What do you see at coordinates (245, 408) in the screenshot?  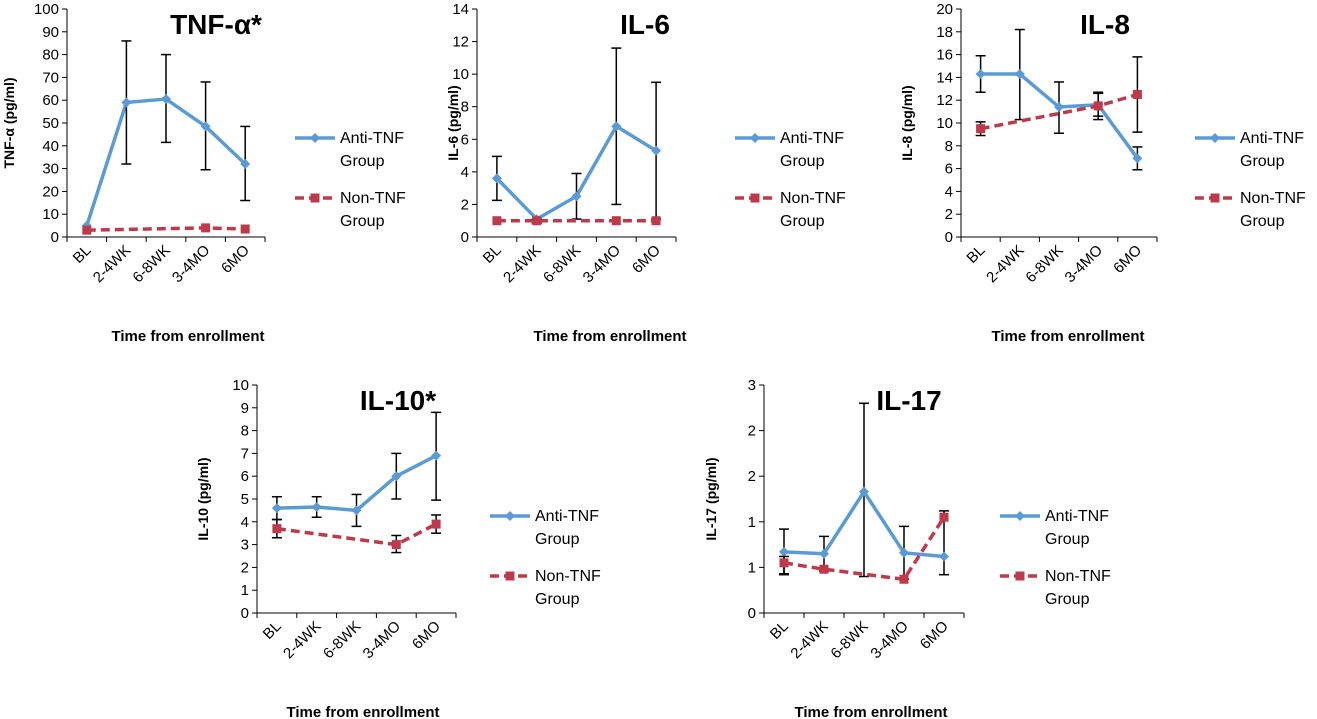 I see `y-tick-label: 9` at bounding box center [245, 408].